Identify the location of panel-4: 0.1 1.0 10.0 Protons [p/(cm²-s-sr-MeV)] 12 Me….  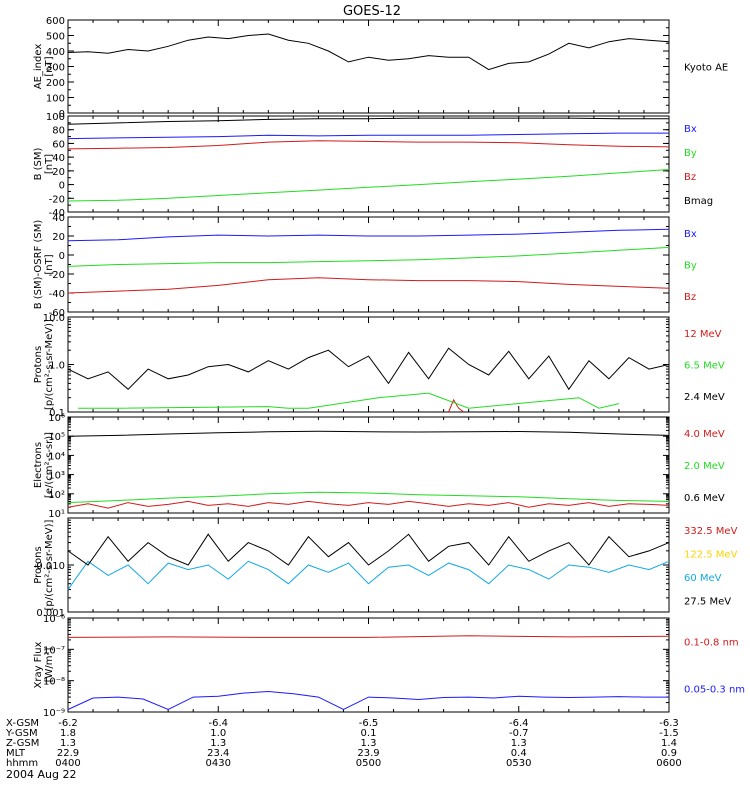
(379, 366).